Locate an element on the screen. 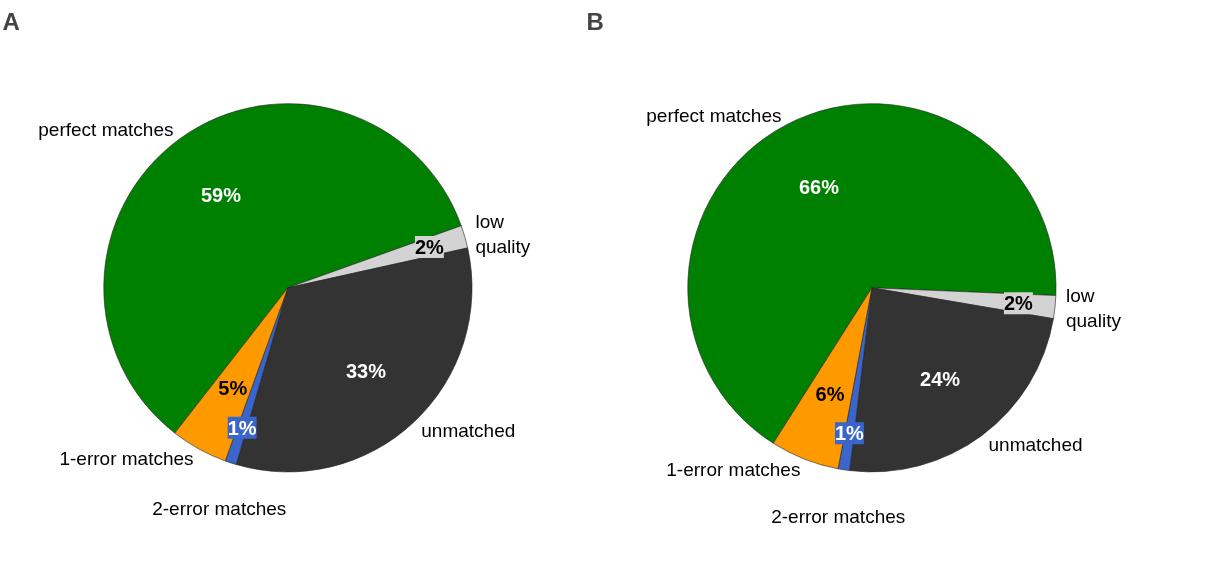 The image size is (1219, 563). data-label: 24% is located at coordinates (940, 379).